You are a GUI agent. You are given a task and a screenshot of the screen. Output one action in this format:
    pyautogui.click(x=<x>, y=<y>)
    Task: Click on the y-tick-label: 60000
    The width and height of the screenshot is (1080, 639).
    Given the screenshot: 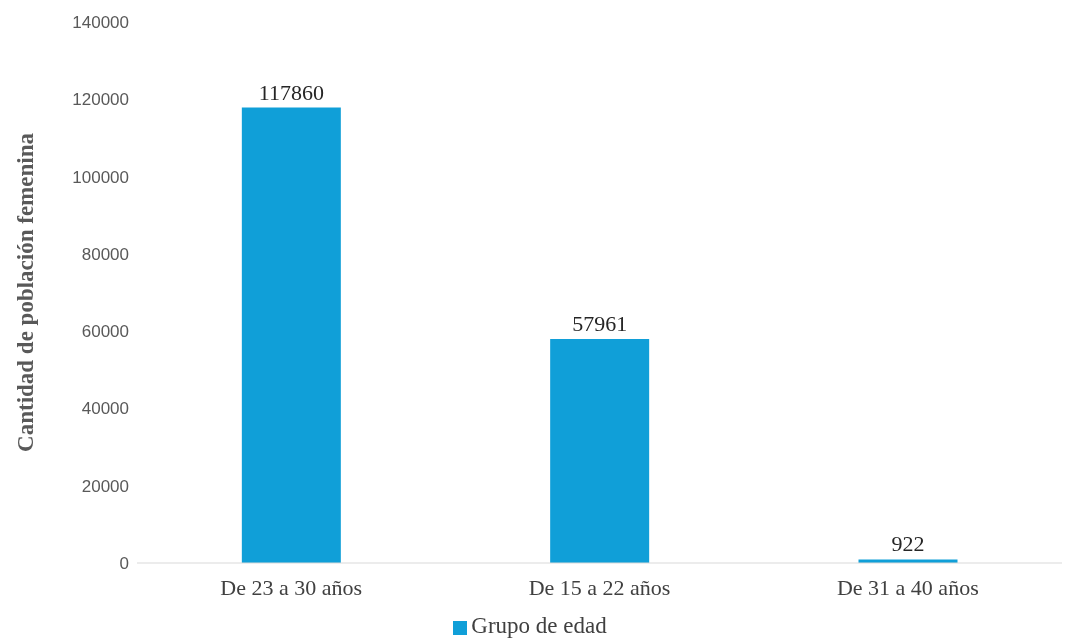 What is the action you would take?
    pyautogui.click(x=105, y=332)
    